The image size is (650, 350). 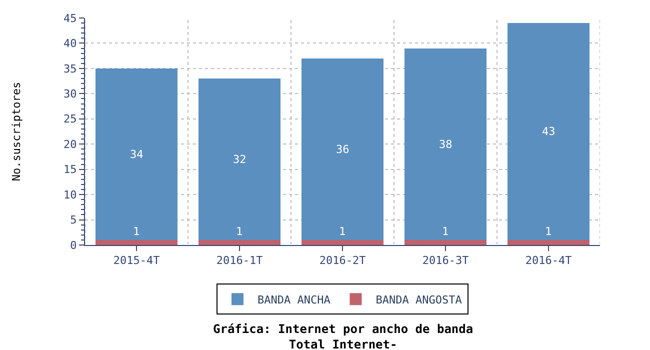 What do you see at coordinates (419, 299) in the screenshot?
I see `legend-label: BANDA ANGOSTA` at bounding box center [419, 299].